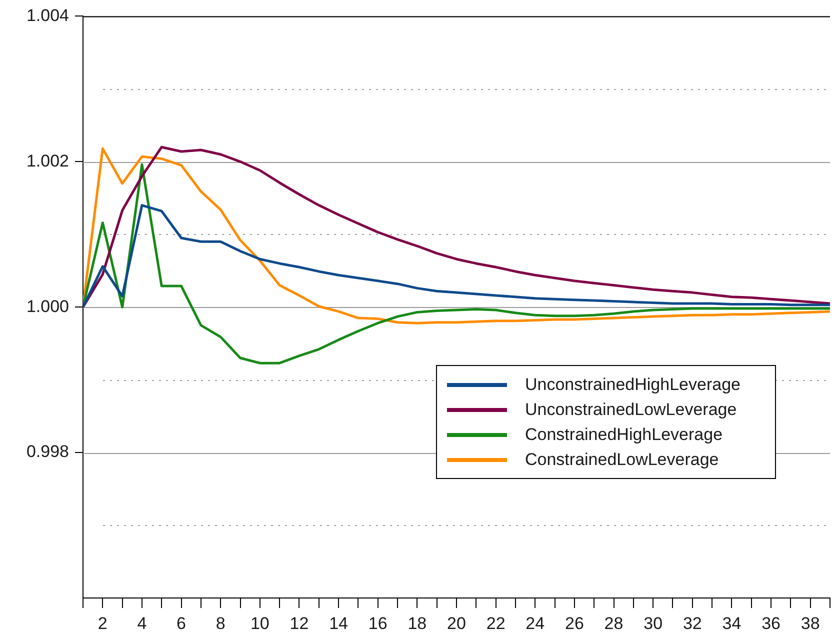 Image resolution: width=836 pixels, height=644 pixels. Describe the element at coordinates (417, 623) in the screenshot. I see `x-tick-label: 18` at that location.